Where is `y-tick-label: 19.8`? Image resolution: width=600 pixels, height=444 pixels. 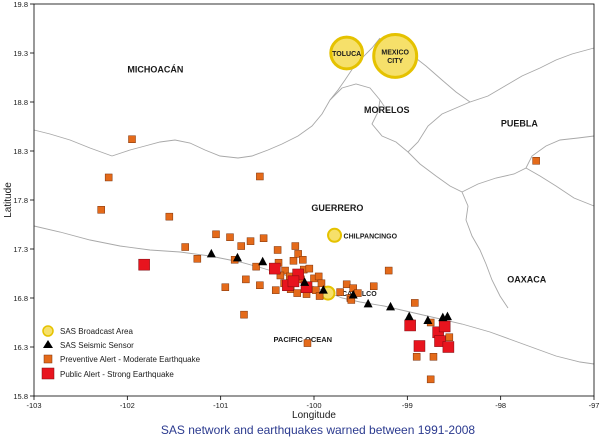 y-tick-label: 19.8 is located at coordinates (20, 4).